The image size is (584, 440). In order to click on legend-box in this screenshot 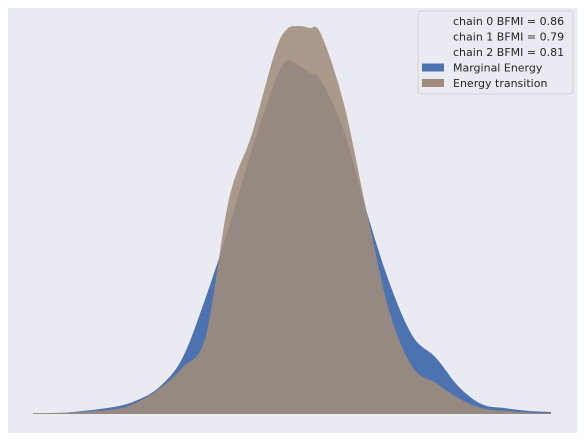, I will do `click(495, 52)`.